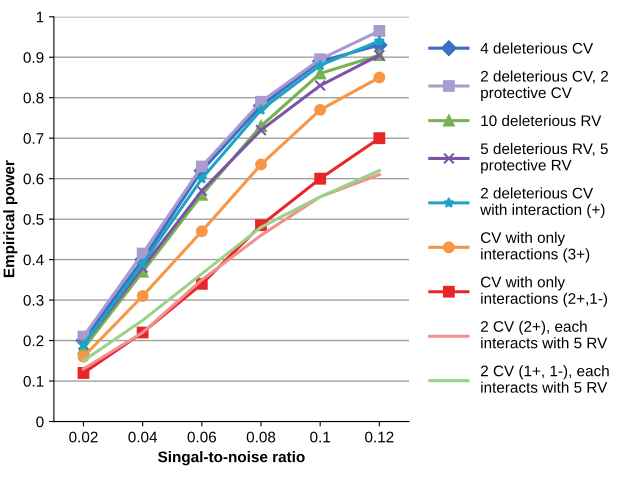 This screenshot has height=479, width=634. What do you see at coordinates (34, 57) in the screenshot?
I see `y-tick-label: 0.9` at bounding box center [34, 57].